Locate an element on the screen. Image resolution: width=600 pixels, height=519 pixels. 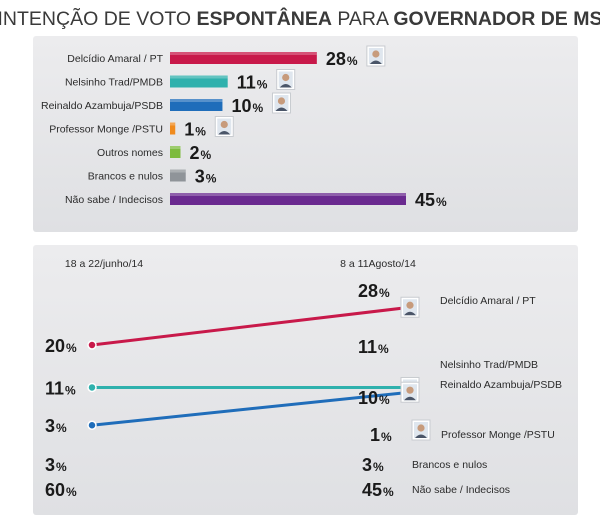
nelsinho-photo-icon is located at coordinates (286, 79).